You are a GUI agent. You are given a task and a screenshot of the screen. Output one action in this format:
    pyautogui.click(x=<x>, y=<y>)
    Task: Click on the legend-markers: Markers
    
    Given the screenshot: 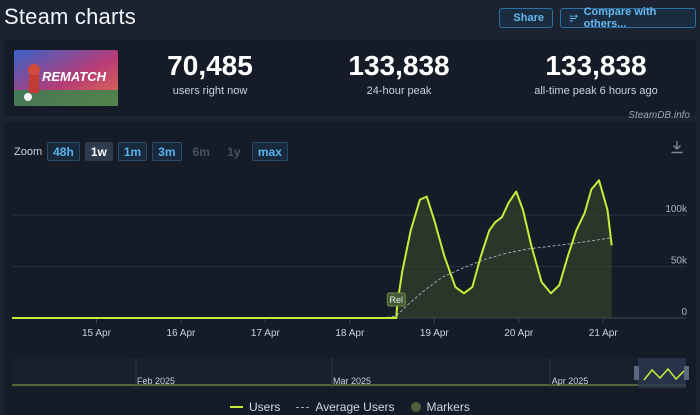 What is the action you would take?
    pyautogui.click(x=440, y=407)
    